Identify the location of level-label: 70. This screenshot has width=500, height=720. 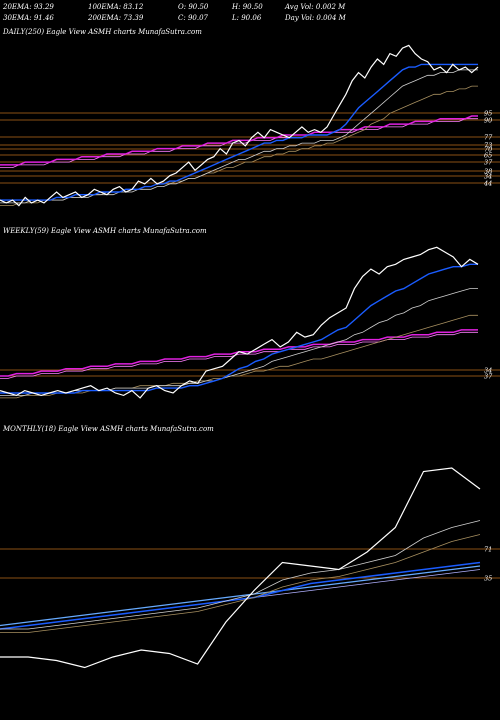
(488, 150).